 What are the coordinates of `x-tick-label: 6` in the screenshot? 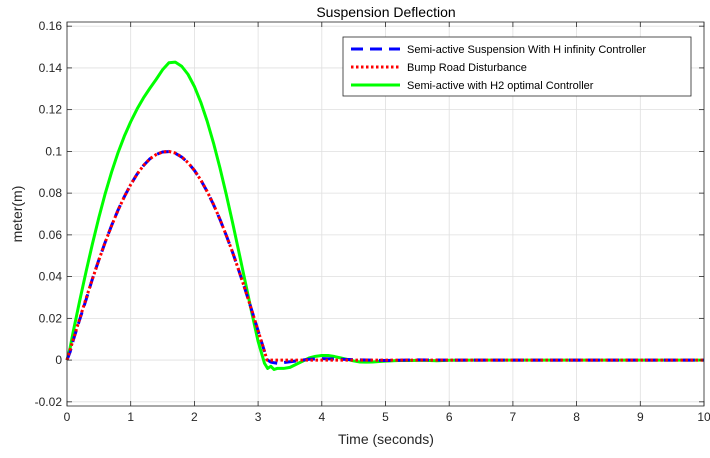 It's located at (449, 417).